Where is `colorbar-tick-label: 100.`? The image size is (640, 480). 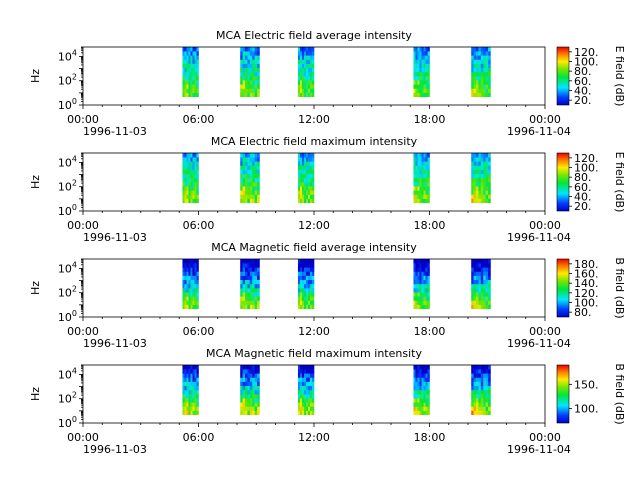 colorbar-tick-label: 100. is located at coordinates (586, 168).